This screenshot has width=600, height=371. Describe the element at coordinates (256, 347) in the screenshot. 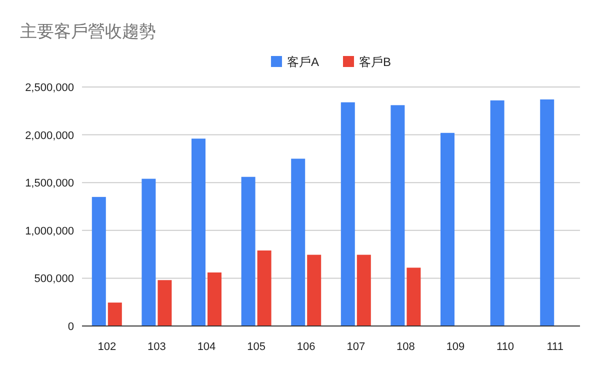

I see `x-tick-label: 105` at that location.